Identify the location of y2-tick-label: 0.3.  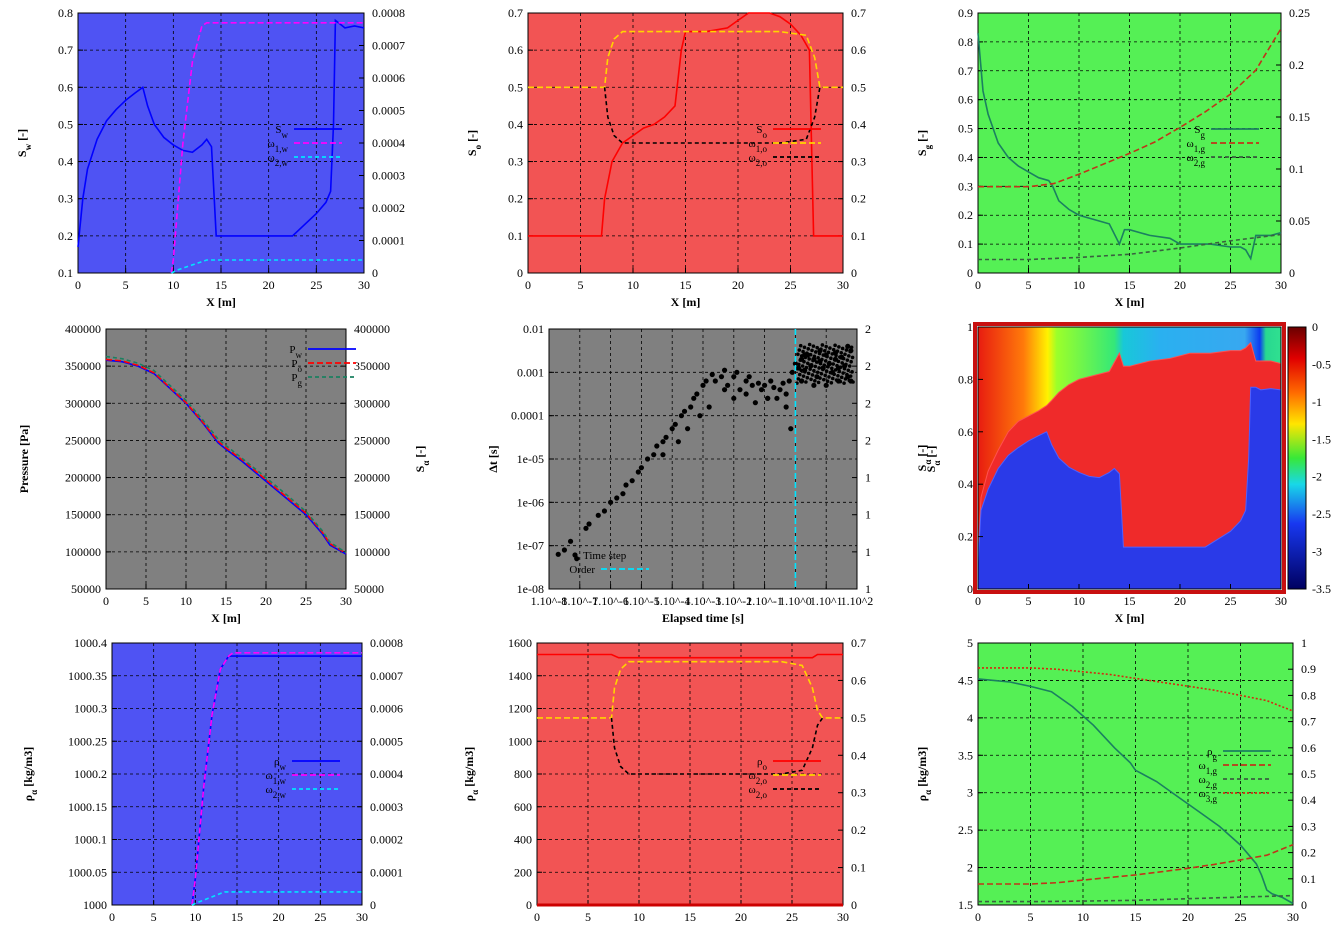
(858, 793).